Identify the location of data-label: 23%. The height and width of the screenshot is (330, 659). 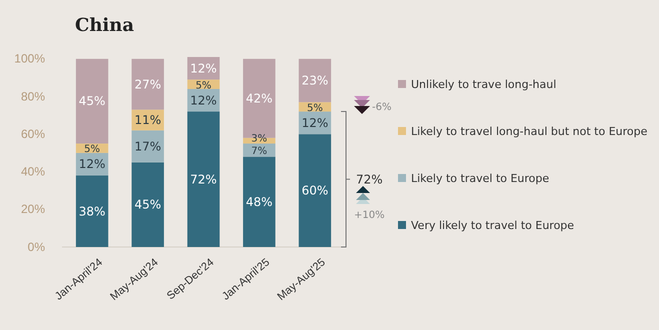
(315, 81).